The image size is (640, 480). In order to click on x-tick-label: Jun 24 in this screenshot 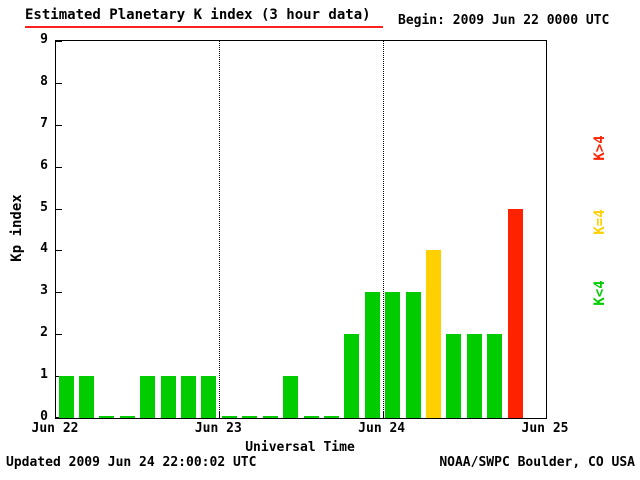, I will do `click(382, 428)`.